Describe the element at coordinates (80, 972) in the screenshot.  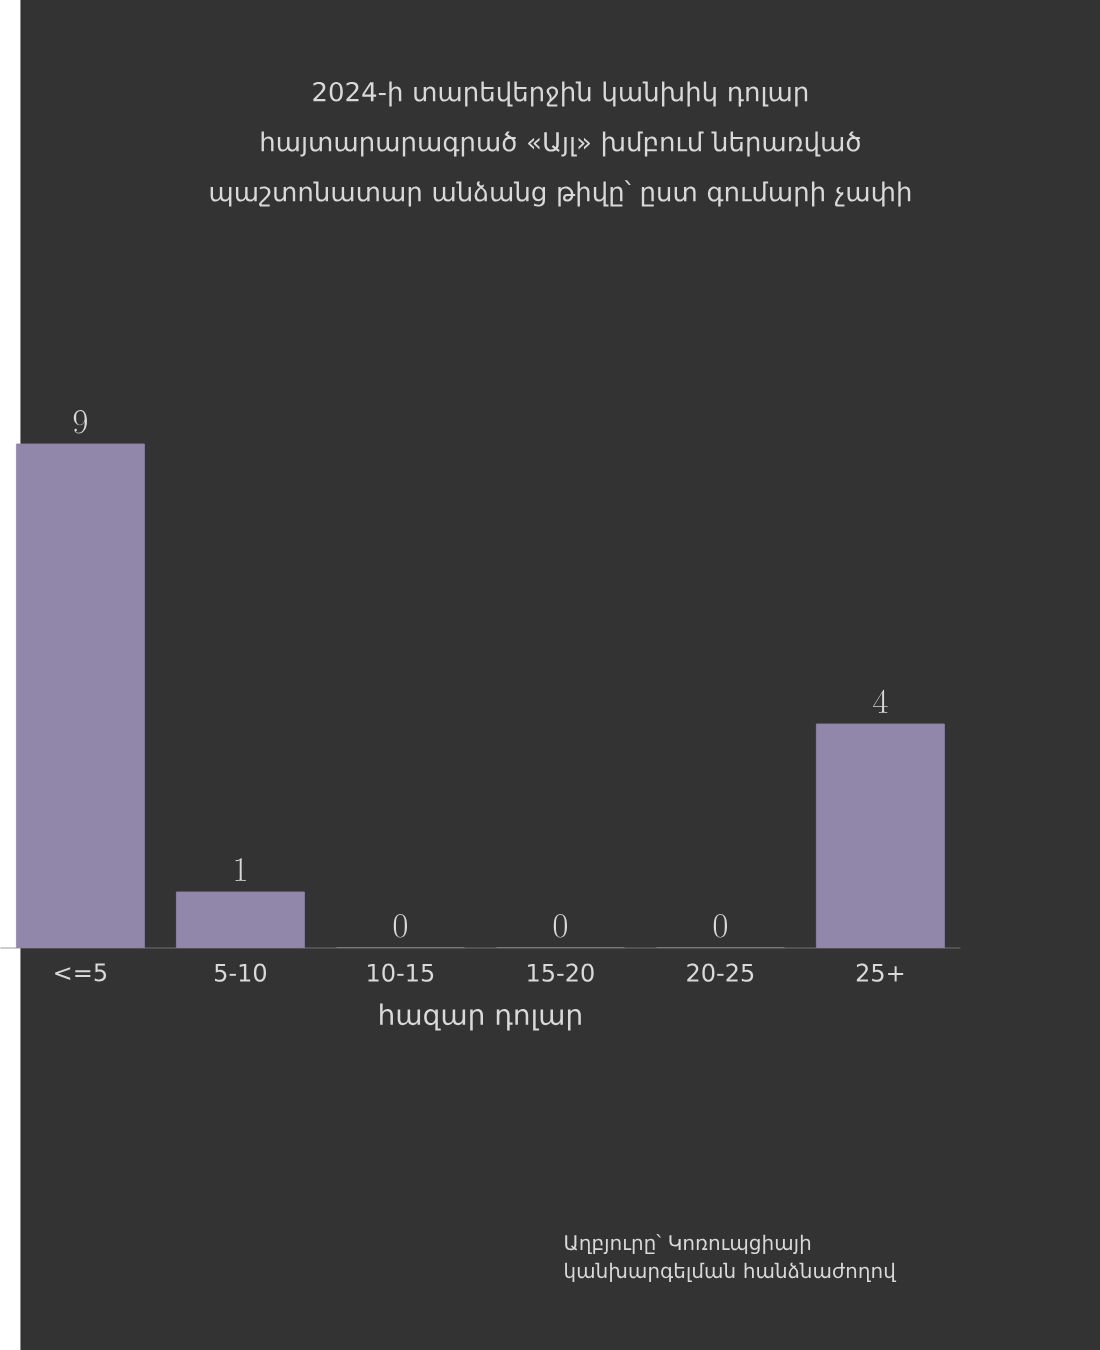
I see `x-tick-label: <=5` at that location.